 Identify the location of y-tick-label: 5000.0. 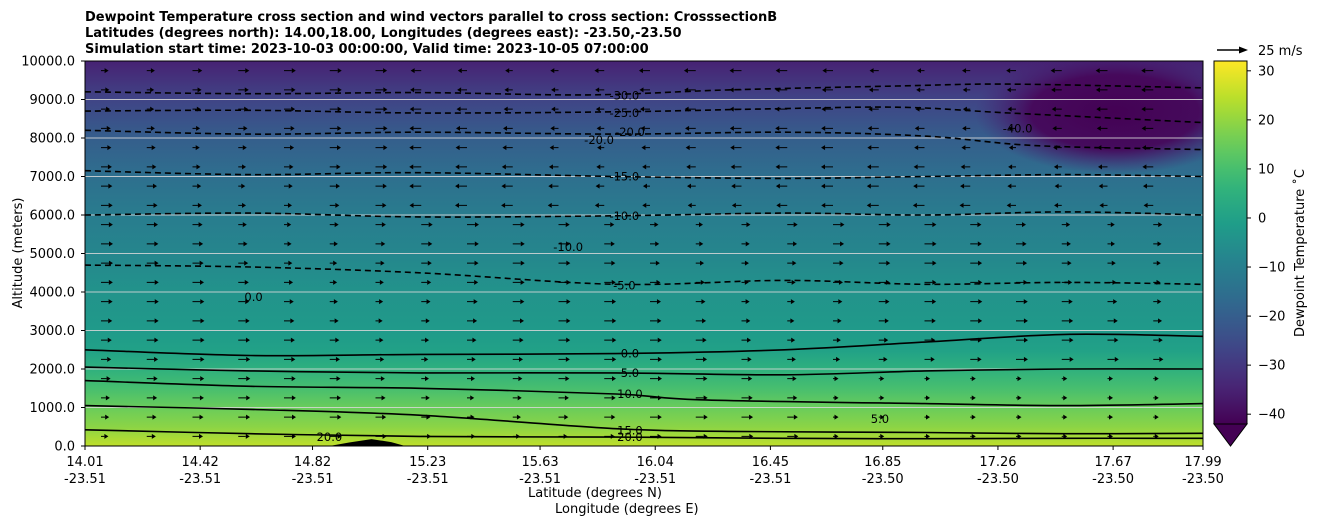
(53, 254).